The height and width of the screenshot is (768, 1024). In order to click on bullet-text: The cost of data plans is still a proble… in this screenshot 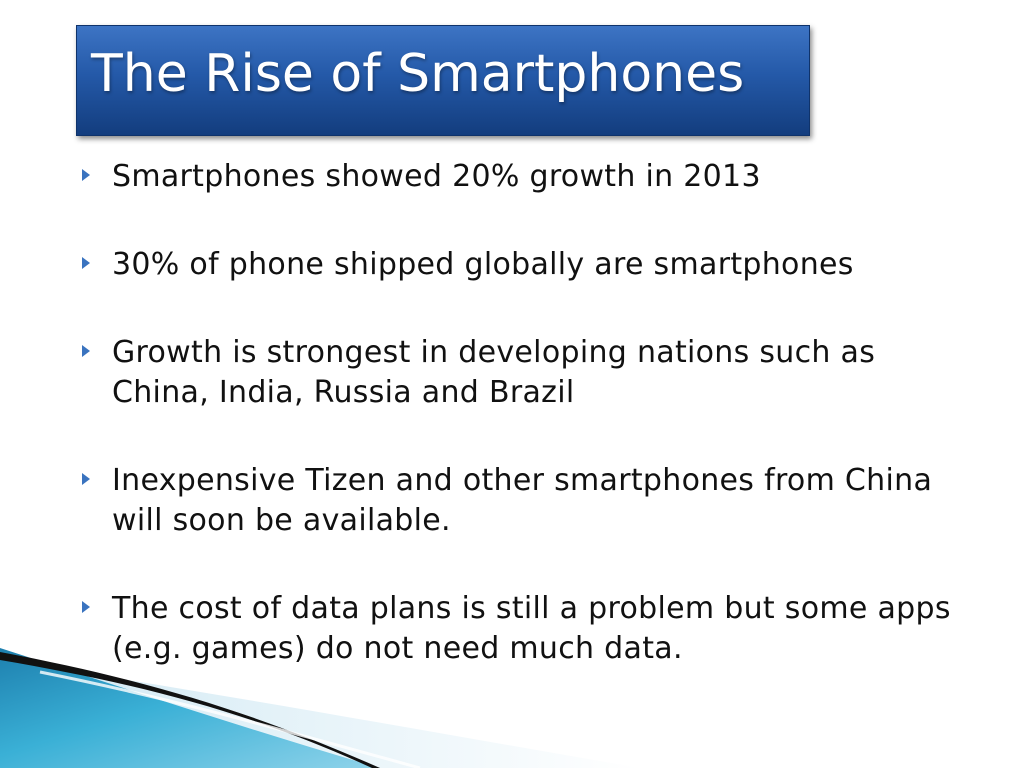, I will do `click(531, 628)`.